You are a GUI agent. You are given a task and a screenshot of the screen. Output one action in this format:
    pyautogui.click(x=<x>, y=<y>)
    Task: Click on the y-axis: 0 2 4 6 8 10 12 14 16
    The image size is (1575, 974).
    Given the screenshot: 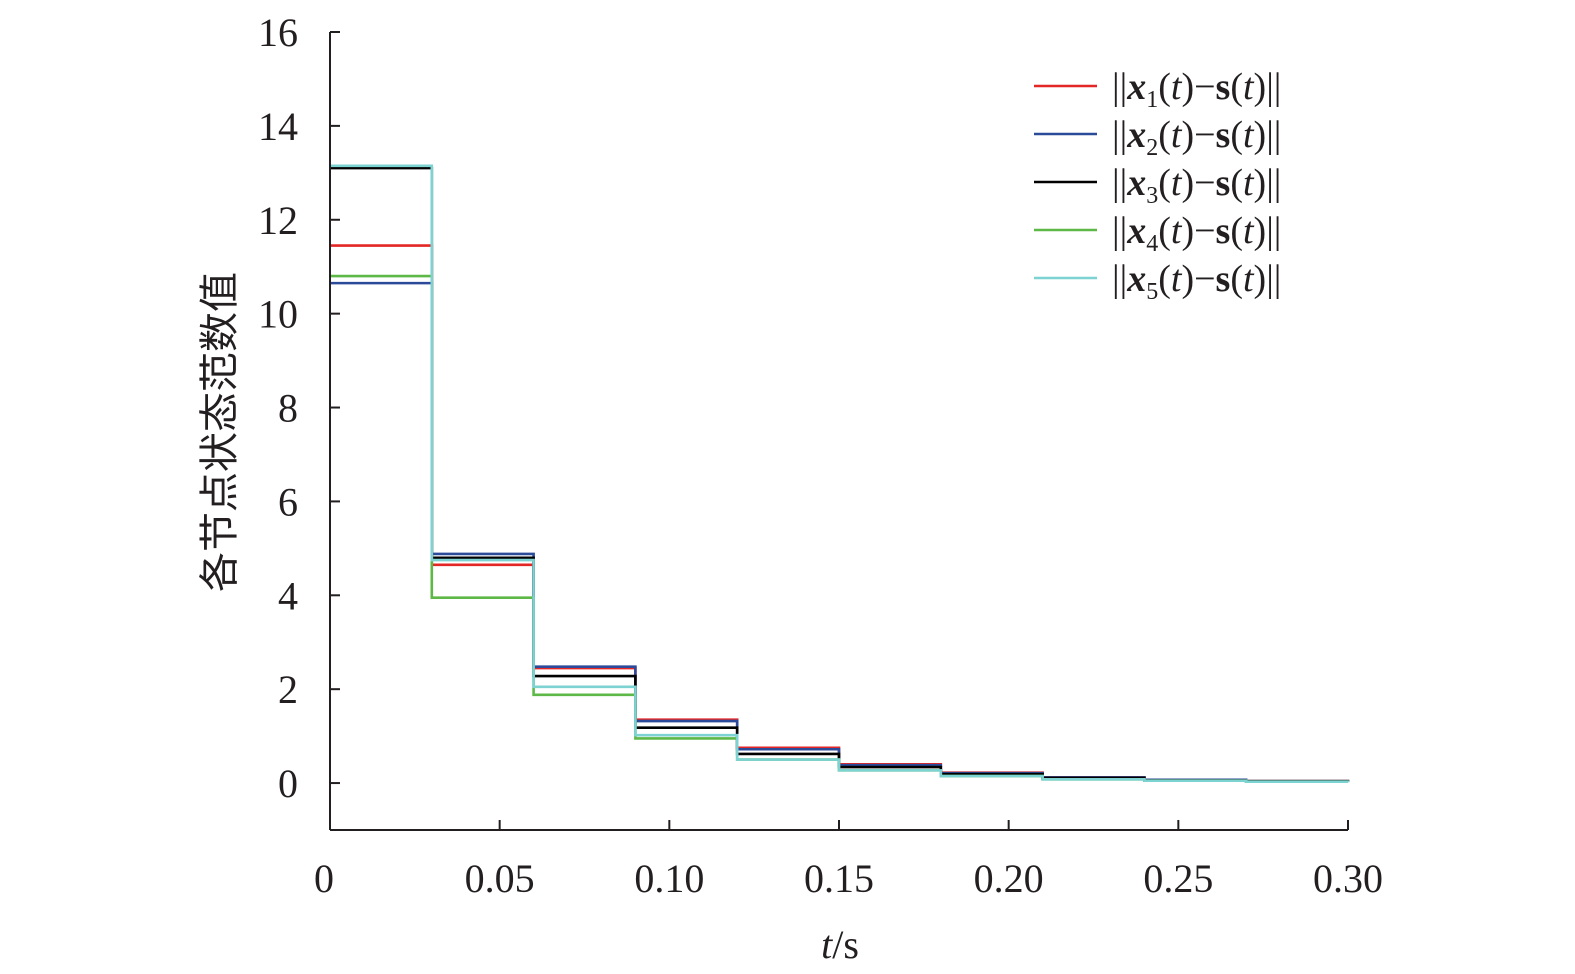 What is the action you would take?
    pyautogui.click(x=299, y=420)
    